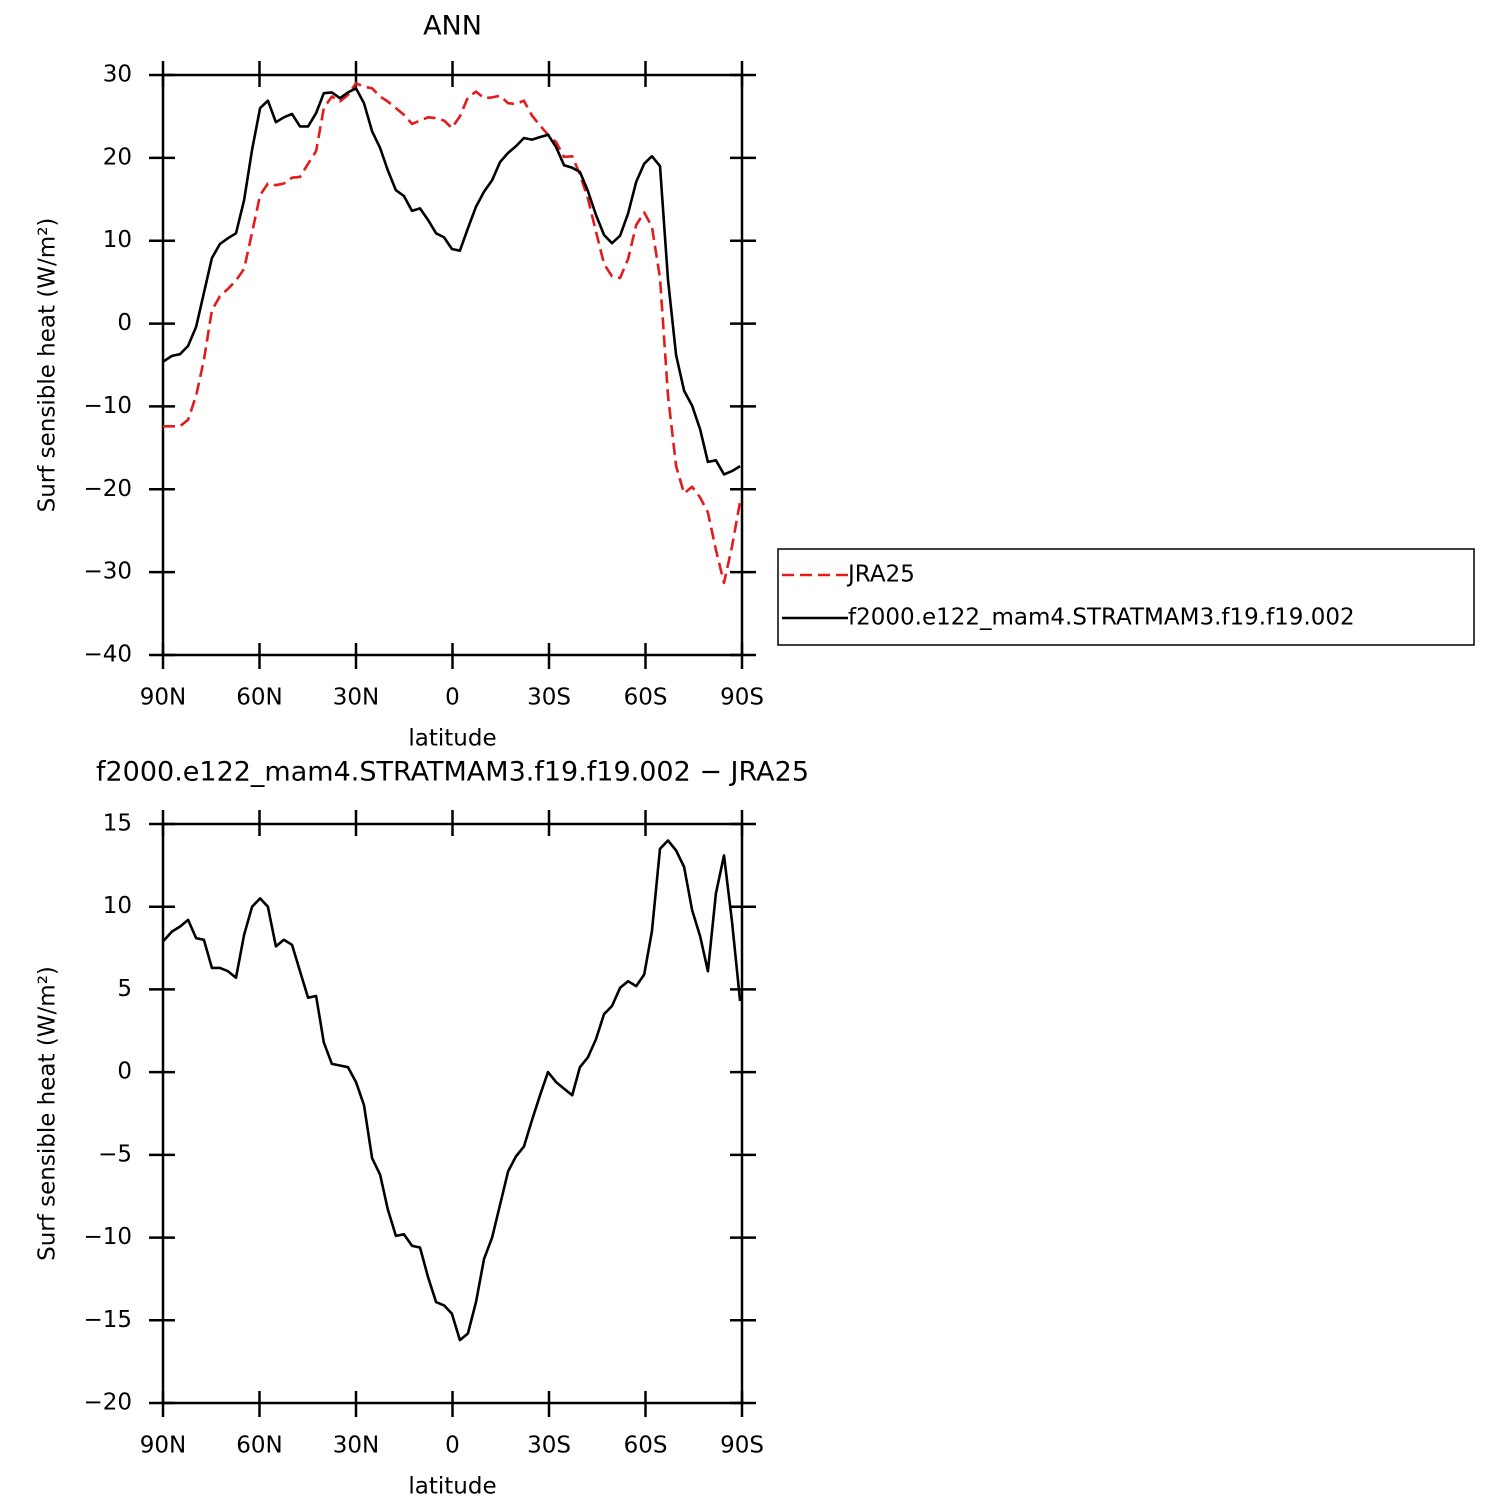 This screenshot has width=1508, height=1508. What do you see at coordinates (124, 989) in the screenshot?
I see `y-tick-label: 5` at bounding box center [124, 989].